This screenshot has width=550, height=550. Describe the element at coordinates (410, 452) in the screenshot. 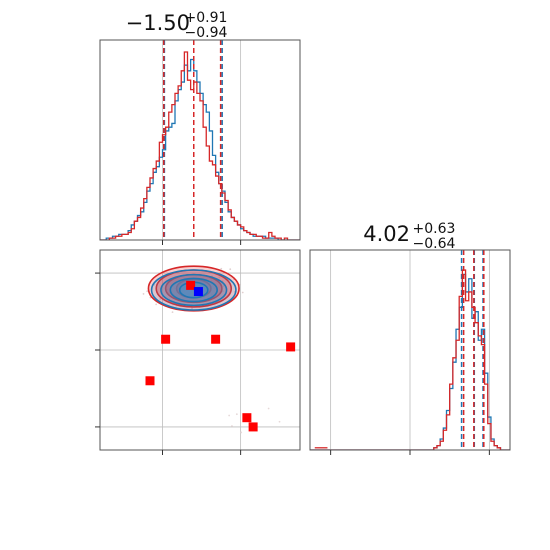

I see `ticks-bottom-right` at that location.